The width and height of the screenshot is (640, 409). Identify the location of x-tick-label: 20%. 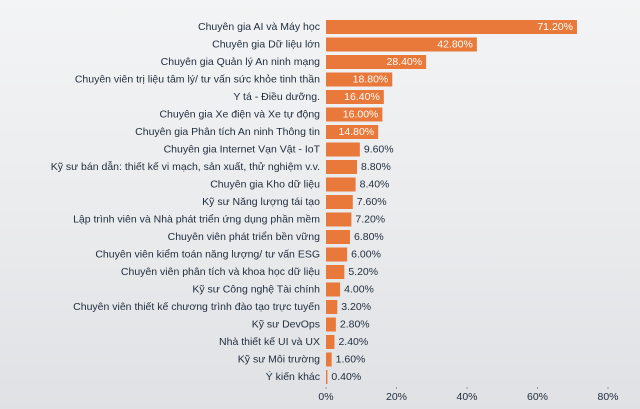
(396, 397).